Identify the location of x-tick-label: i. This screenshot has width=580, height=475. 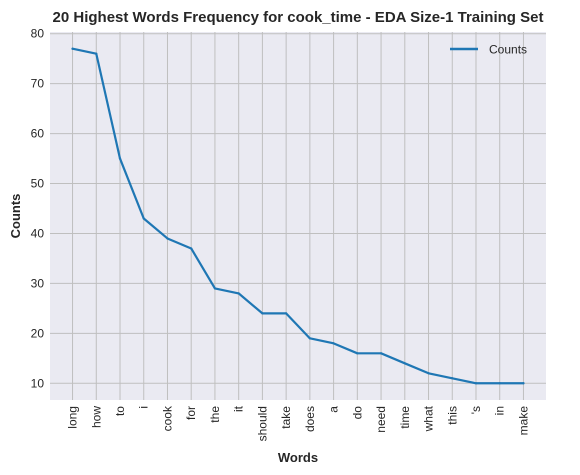
(144, 407).